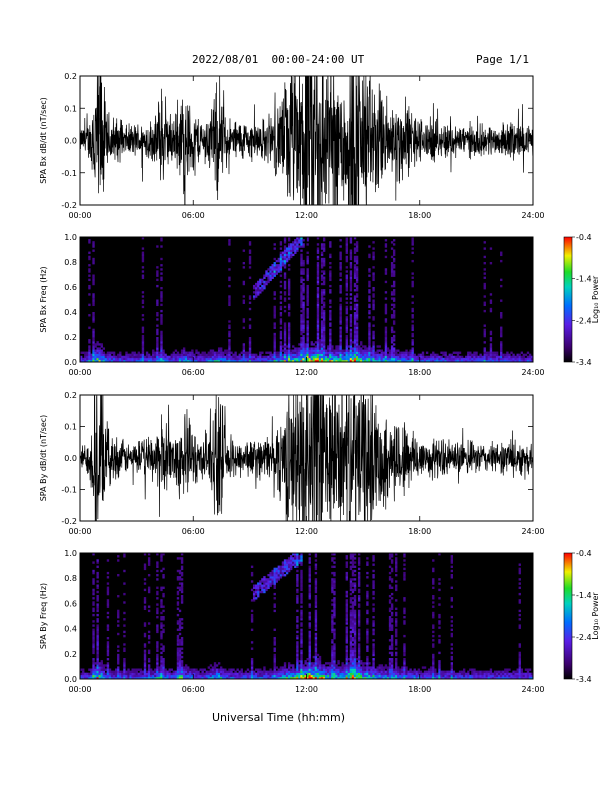 This screenshot has width=612, height=792. What do you see at coordinates (584, 679) in the screenshot?
I see `colorbar-tick-label: -3.4` at bounding box center [584, 679].